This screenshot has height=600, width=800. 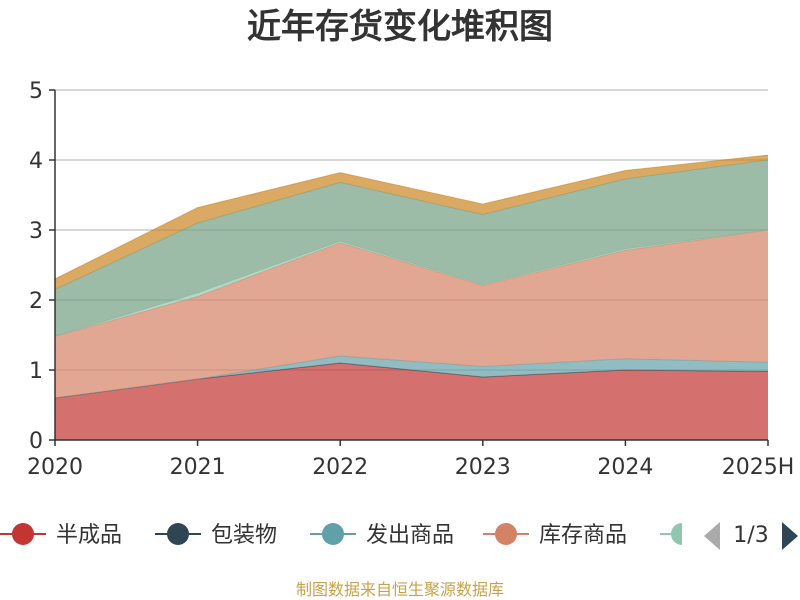 What do you see at coordinates (340, 467) in the screenshot?
I see `x-tick-label: 2022` at bounding box center [340, 467].